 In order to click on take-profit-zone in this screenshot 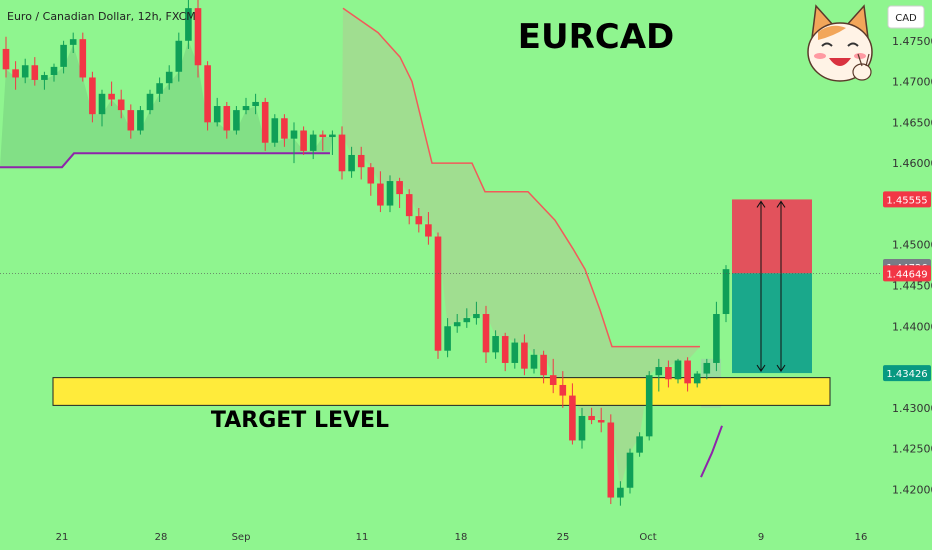, I will do `click(772, 323)`.